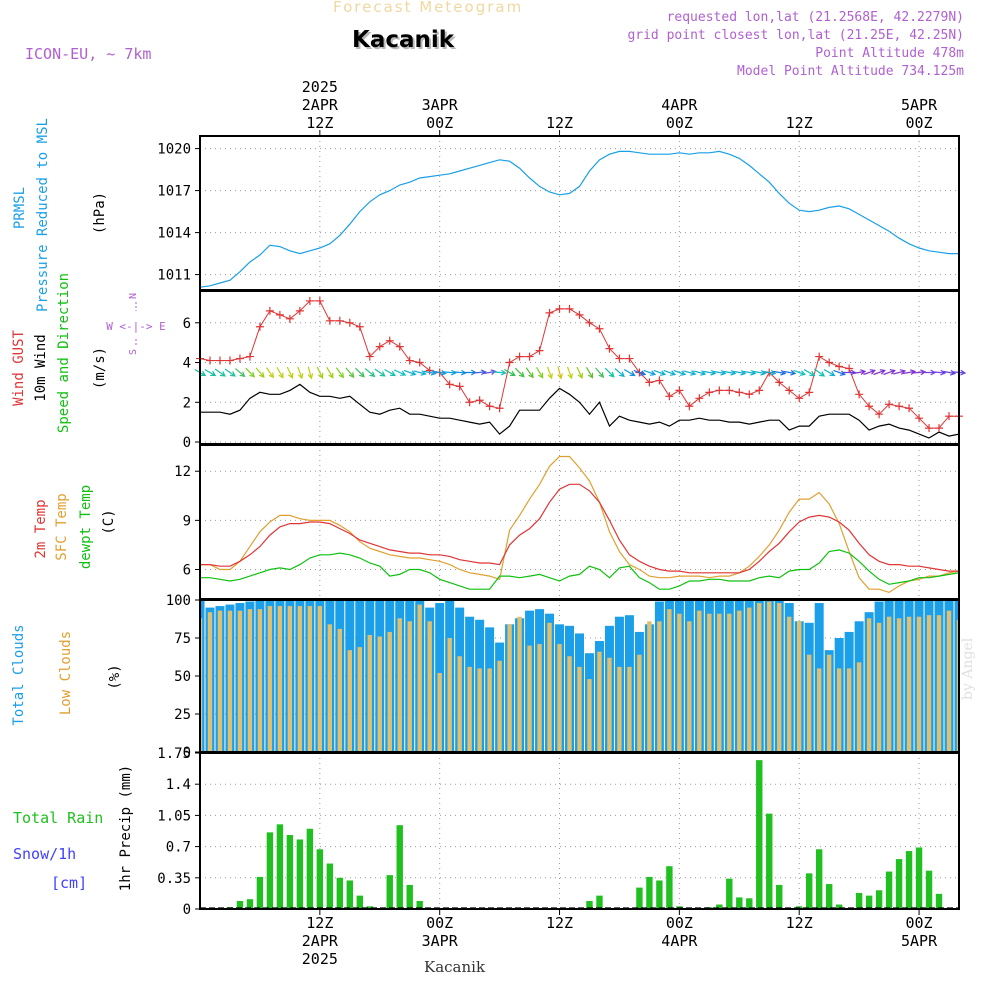 This screenshot has height=1000, width=1000. What do you see at coordinates (174, 150) in the screenshot?
I see `y-tick-label: 1020` at bounding box center [174, 150].